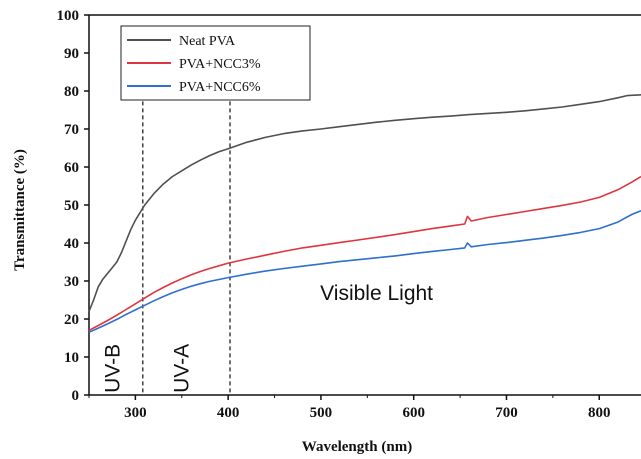 Image resolution: width=641 pixels, height=459 pixels. Describe the element at coordinates (376, 293) in the screenshot. I see `region-label: Visible Light` at that location.